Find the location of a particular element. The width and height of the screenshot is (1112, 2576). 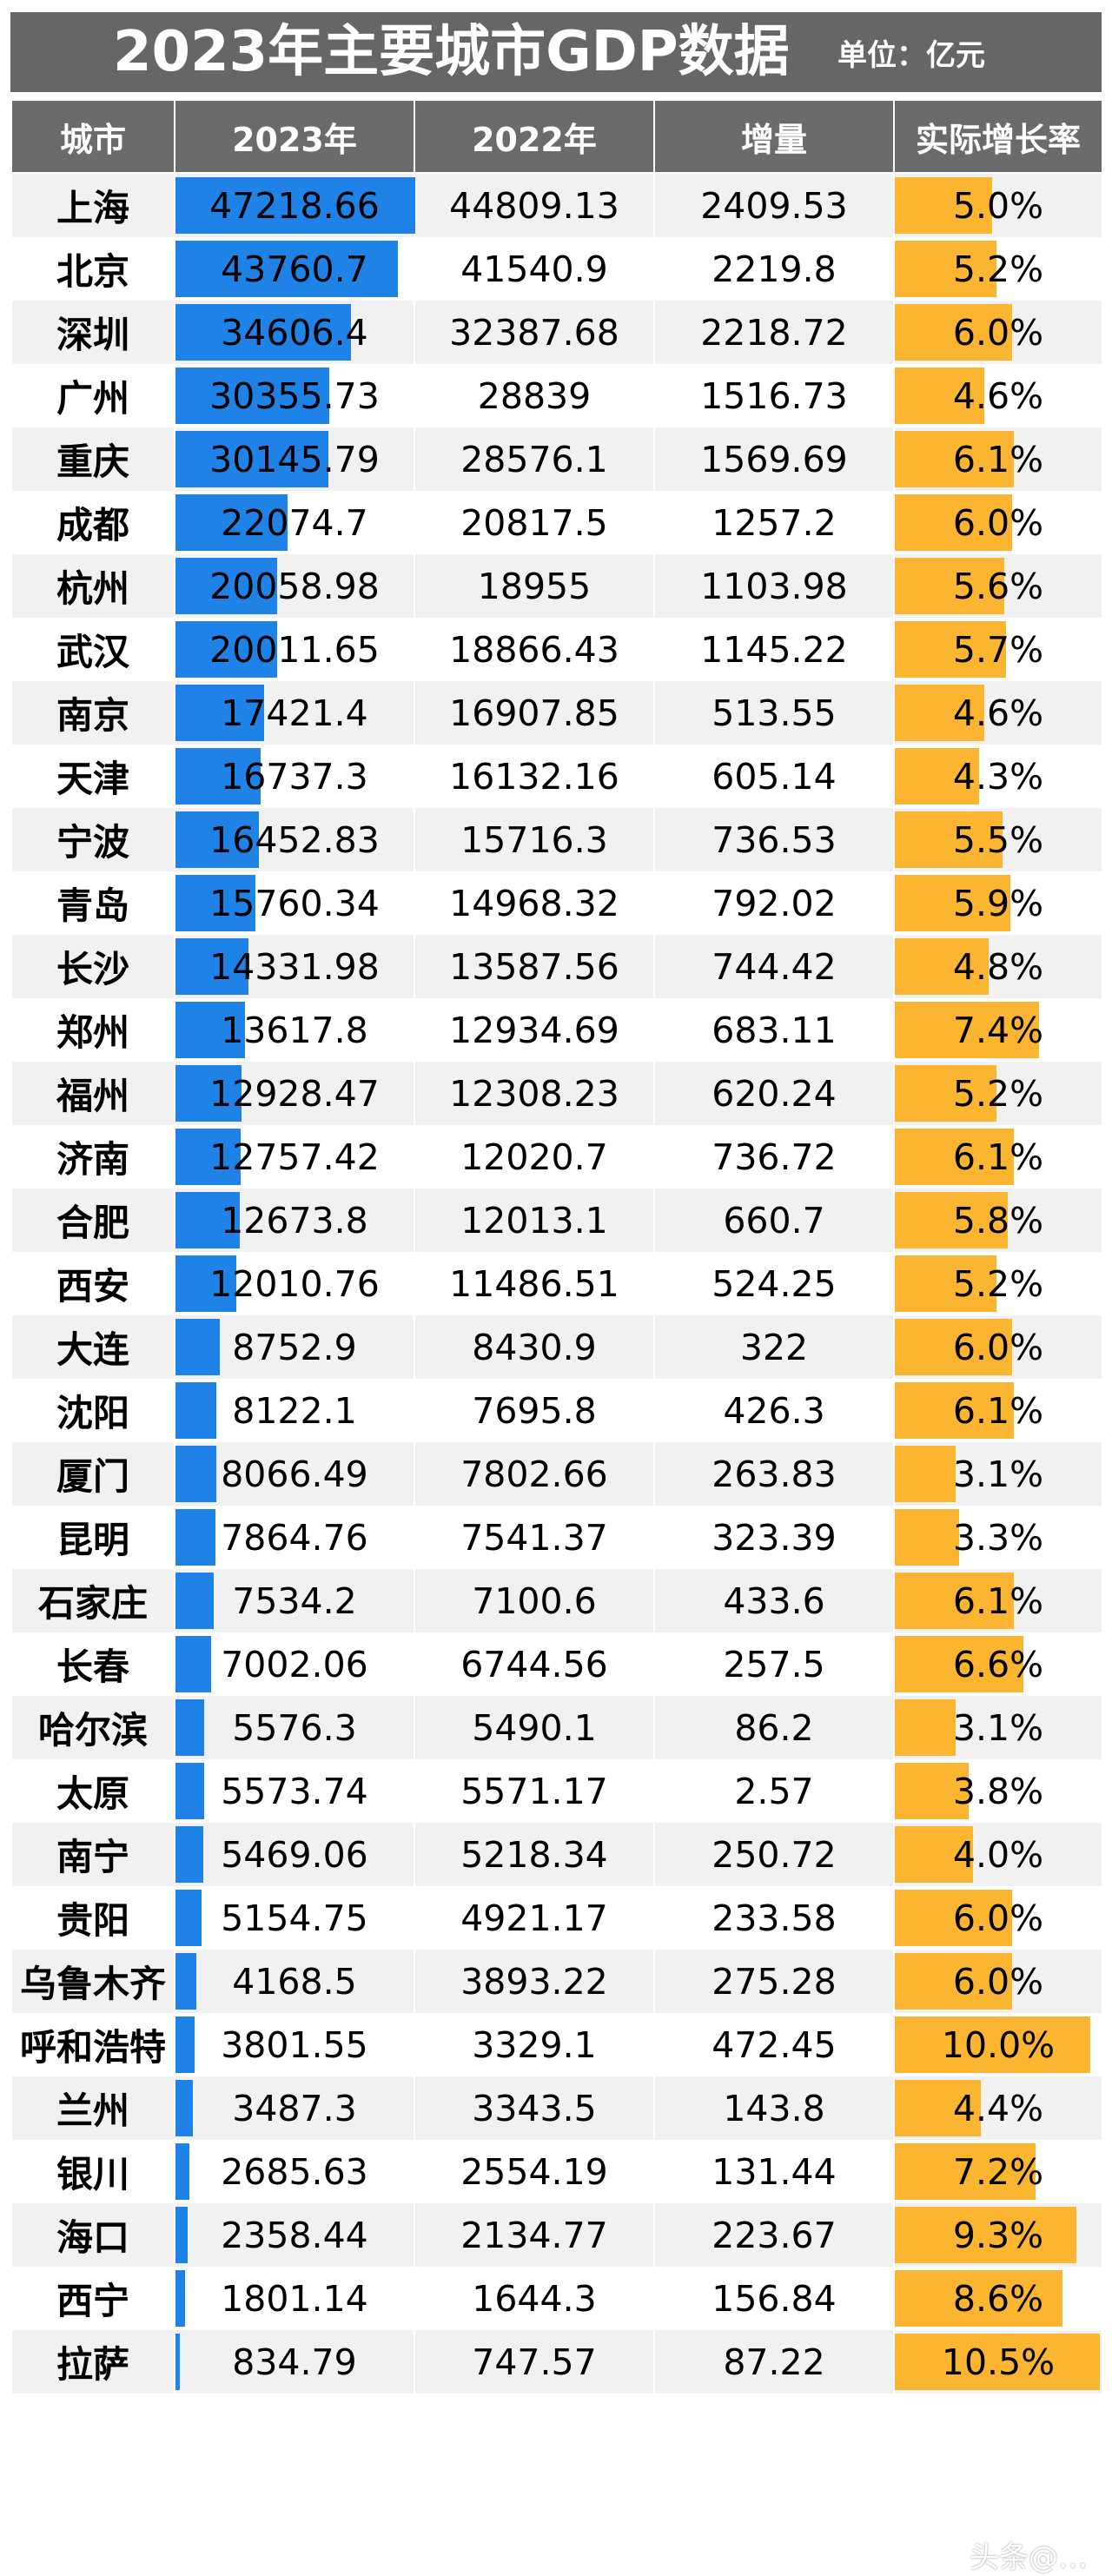

city-cell: 呼和浩特 is located at coordinates (92, 2044).